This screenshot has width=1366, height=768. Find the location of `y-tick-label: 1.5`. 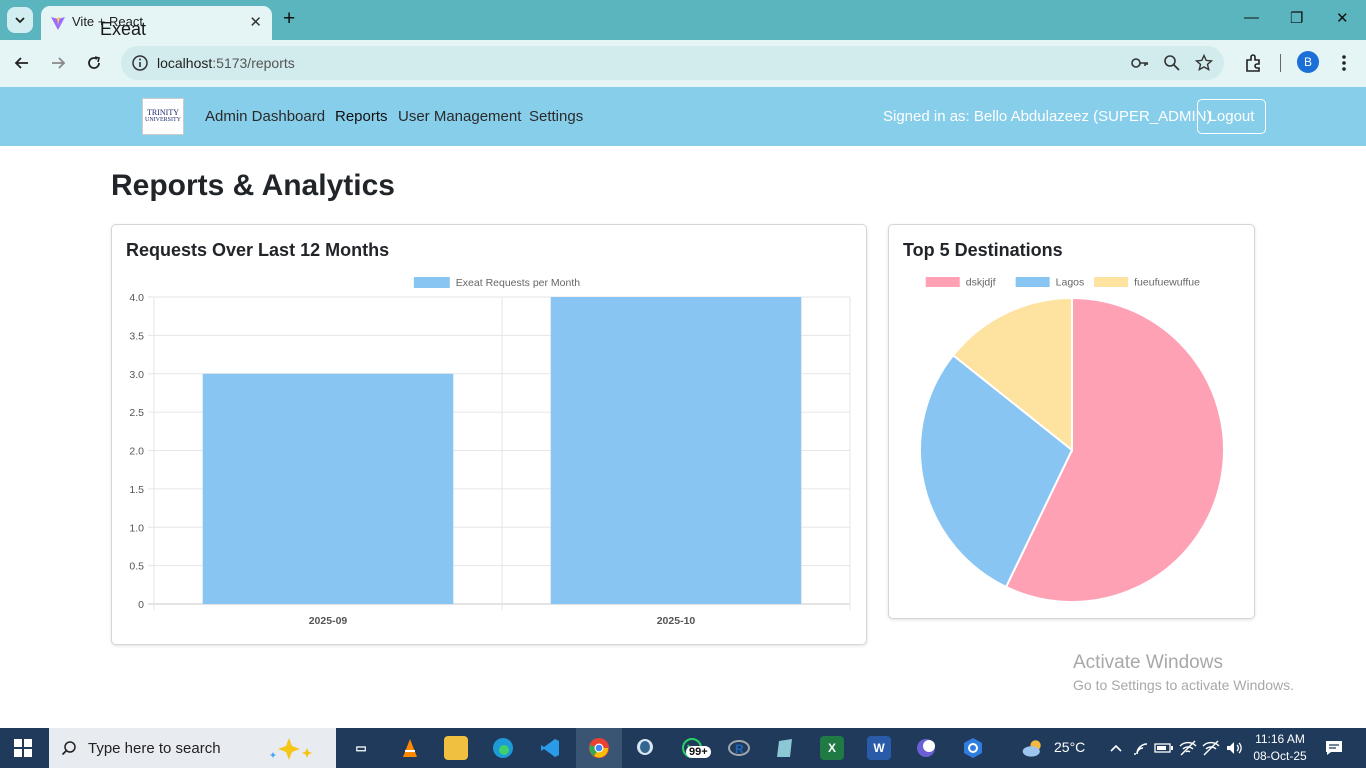

y-tick-label: 1.5 is located at coordinates (136, 490).